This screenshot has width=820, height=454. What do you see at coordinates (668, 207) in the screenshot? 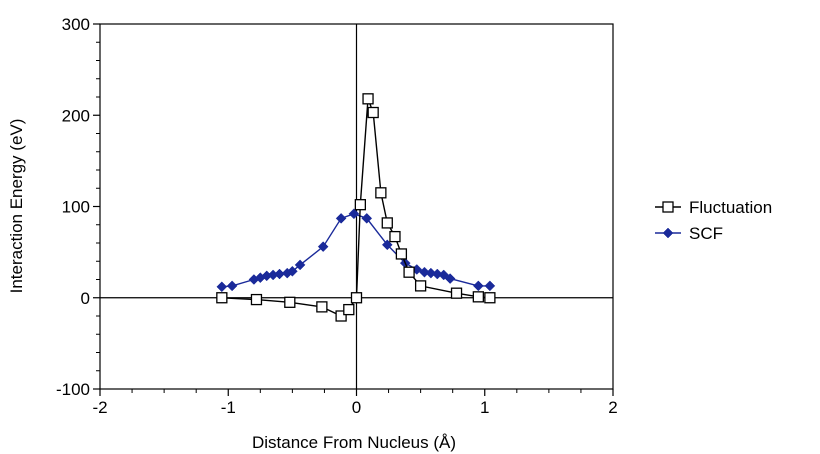
I see `fluctuation-point-legend` at bounding box center [668, 207].